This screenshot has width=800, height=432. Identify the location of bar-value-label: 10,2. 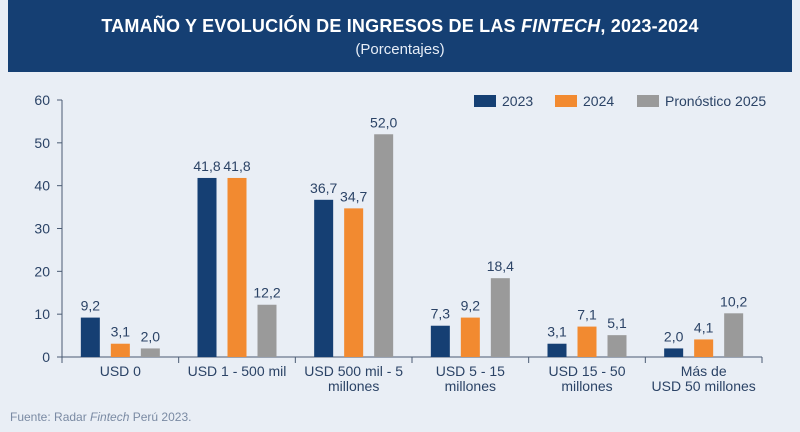
(733, 301).